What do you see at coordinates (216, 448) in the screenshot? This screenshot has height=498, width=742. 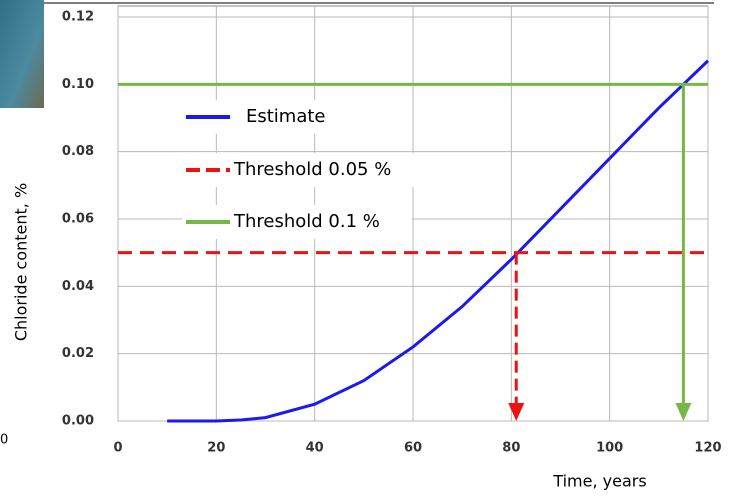 I see `x-tick-label: 20` at bounding box center [216, 448].